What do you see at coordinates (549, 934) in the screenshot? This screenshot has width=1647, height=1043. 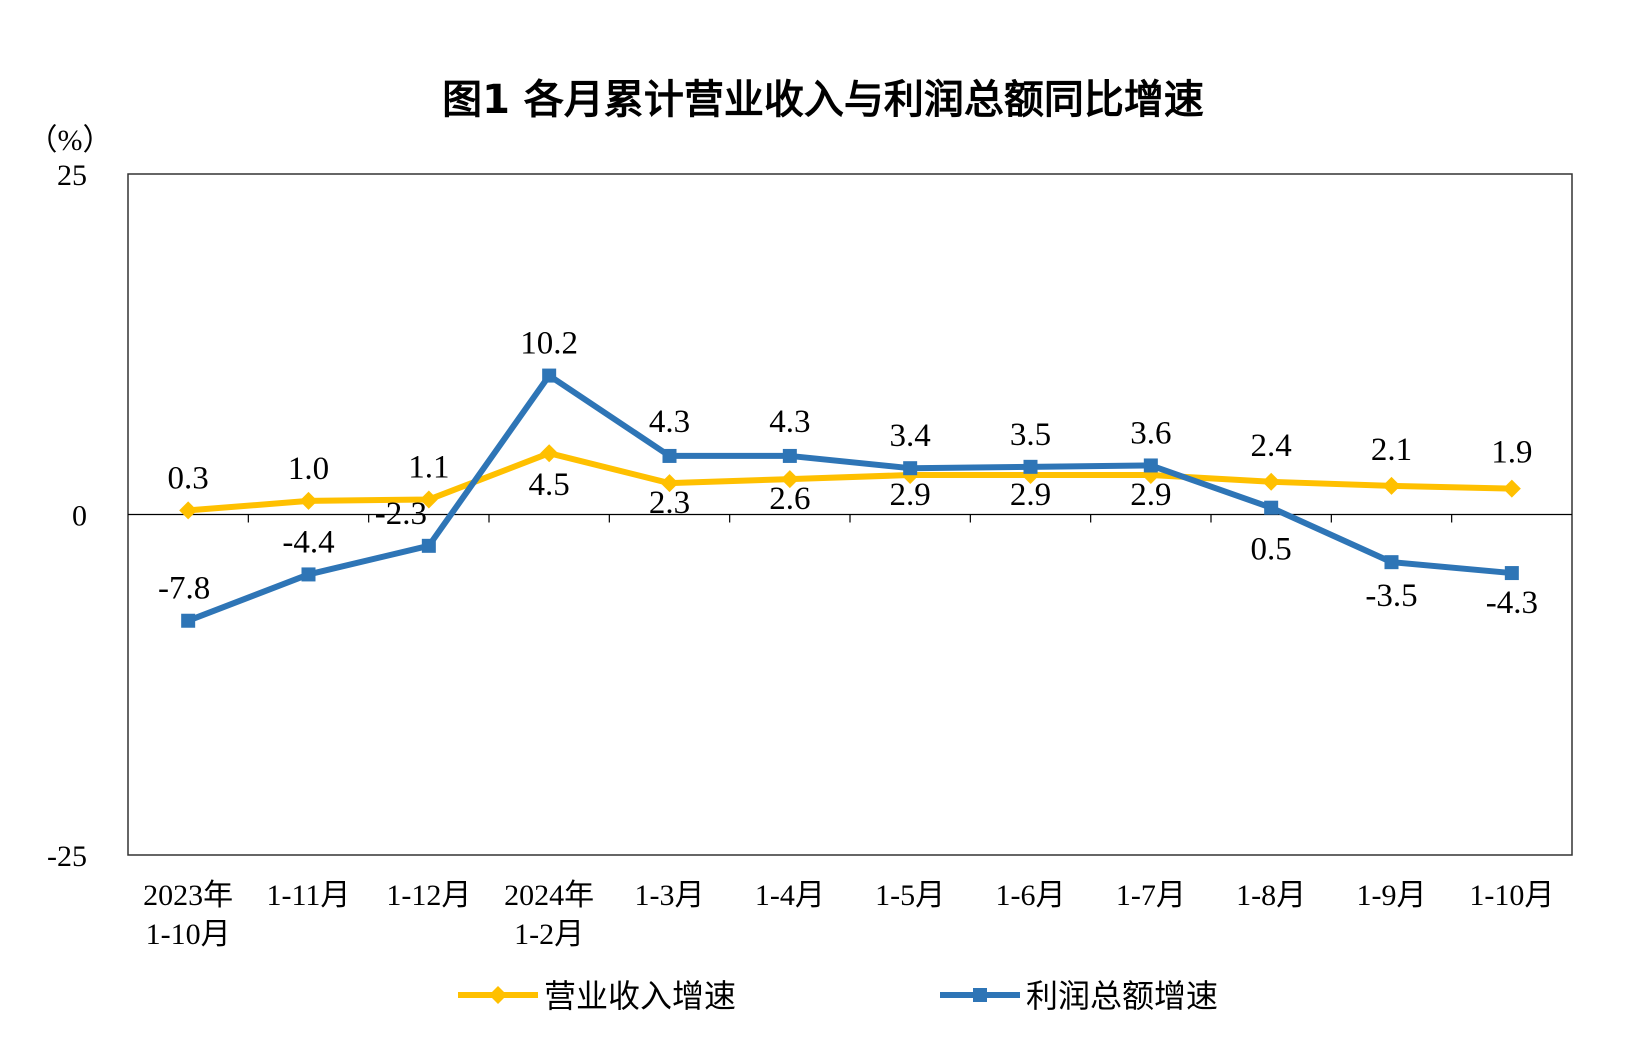 I see `x-tick-label: 1-2月` at bounding box center [549, 934].